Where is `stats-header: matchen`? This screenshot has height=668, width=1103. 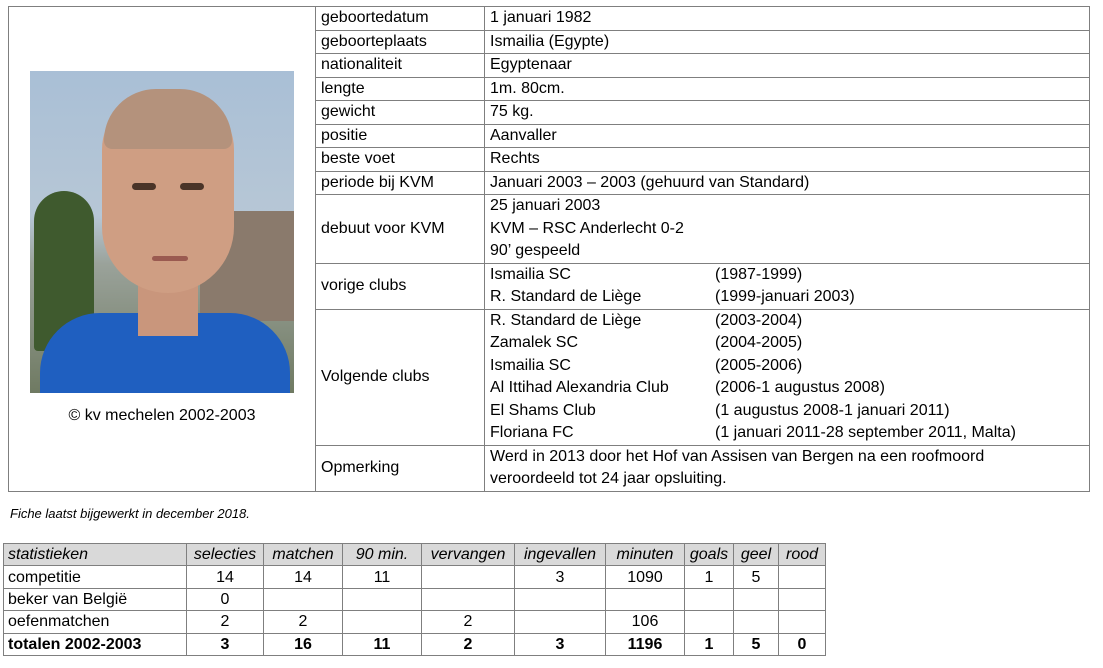
stats-header: matchen is located at coordinates (303, 554).